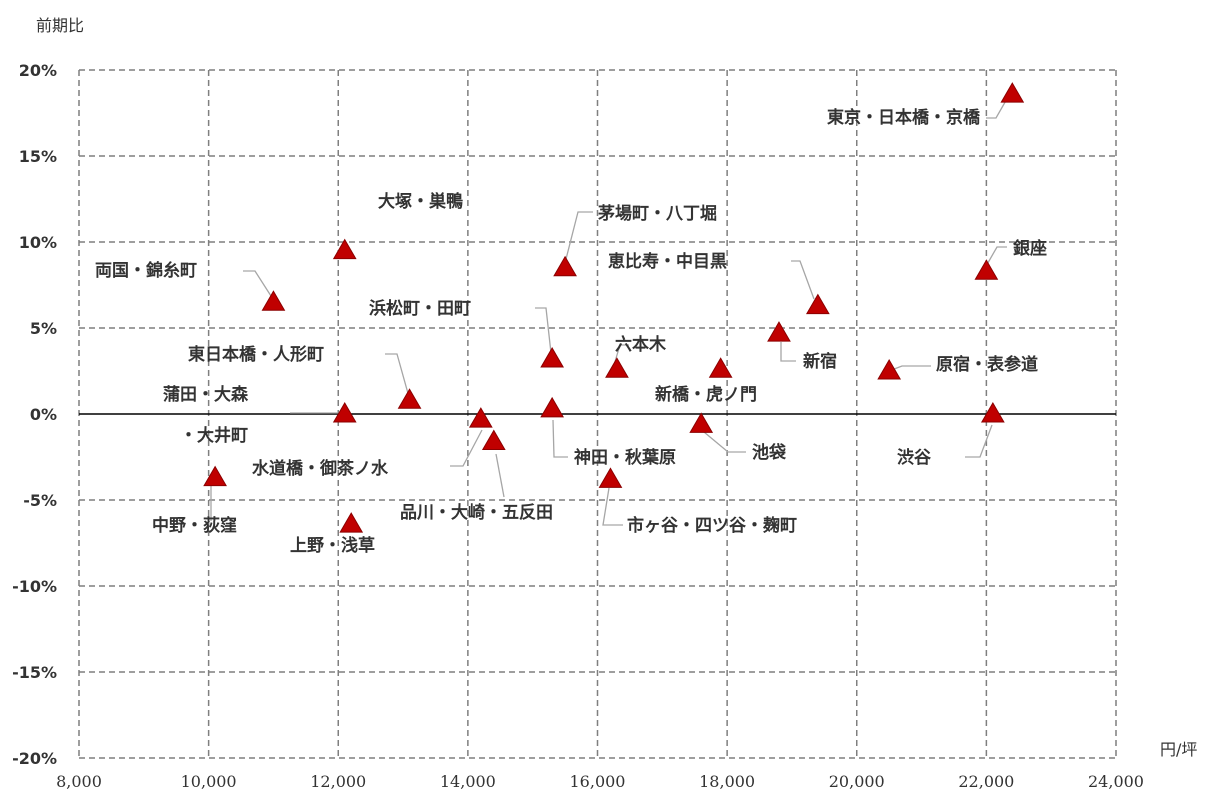  What do you see at coordinates (769, 452) in the screenshot?
I see `point-label: 池袋` at bounding box center [769, 452].